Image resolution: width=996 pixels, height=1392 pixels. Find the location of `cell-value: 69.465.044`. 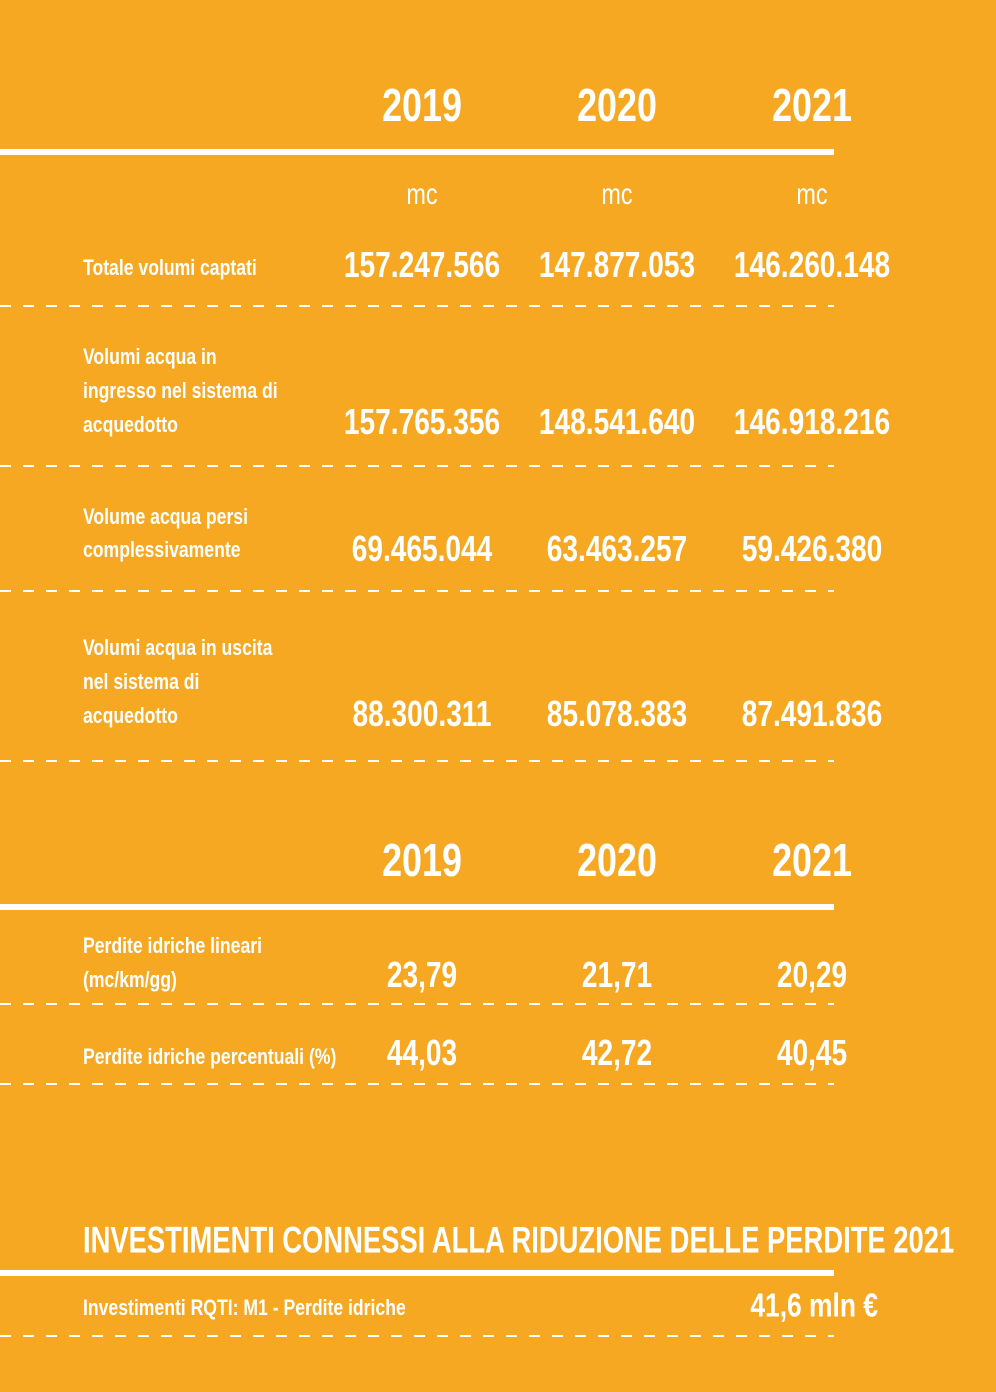

cell-value: 69.465.044 is located at coordinates (422, 548).